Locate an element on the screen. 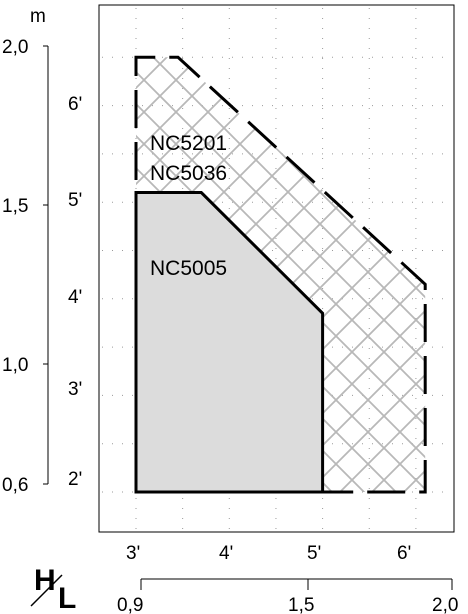 The height and width of the screenshot is (614, 468). x-axis-feet: 3' 4' 5' 6' is located at coordinates (268, 553).